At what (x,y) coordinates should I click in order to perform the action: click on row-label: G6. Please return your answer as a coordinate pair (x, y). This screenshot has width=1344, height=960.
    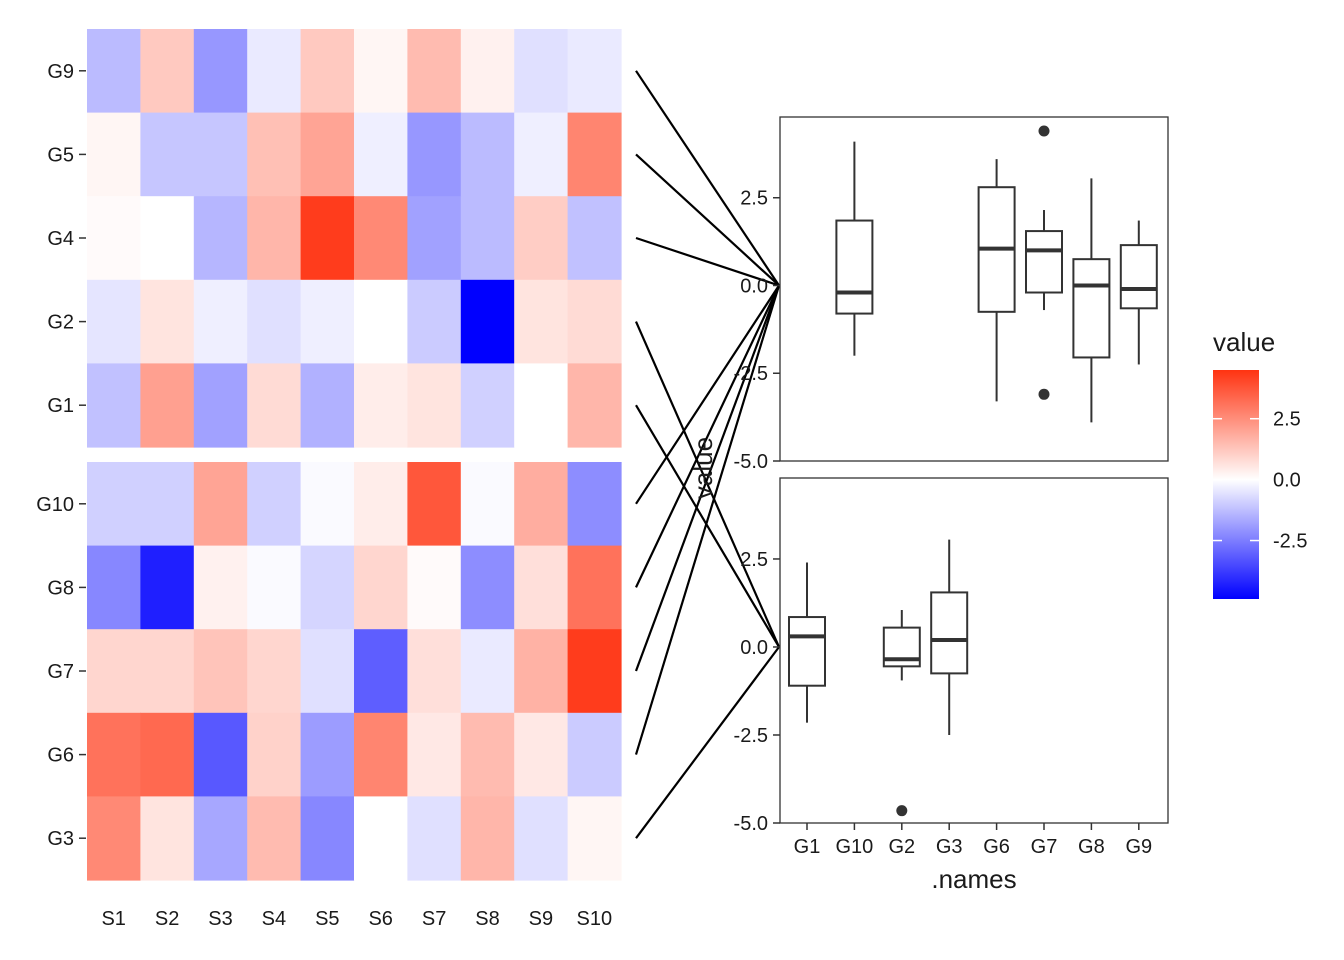
    Looking at the image, I should click on (60, 756).